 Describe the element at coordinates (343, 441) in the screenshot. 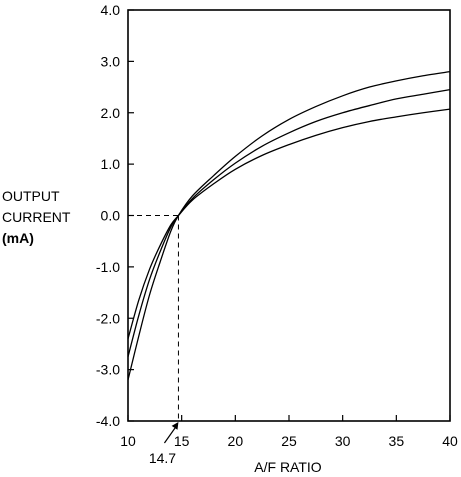

I see `x-tick-label: 30` at that location.